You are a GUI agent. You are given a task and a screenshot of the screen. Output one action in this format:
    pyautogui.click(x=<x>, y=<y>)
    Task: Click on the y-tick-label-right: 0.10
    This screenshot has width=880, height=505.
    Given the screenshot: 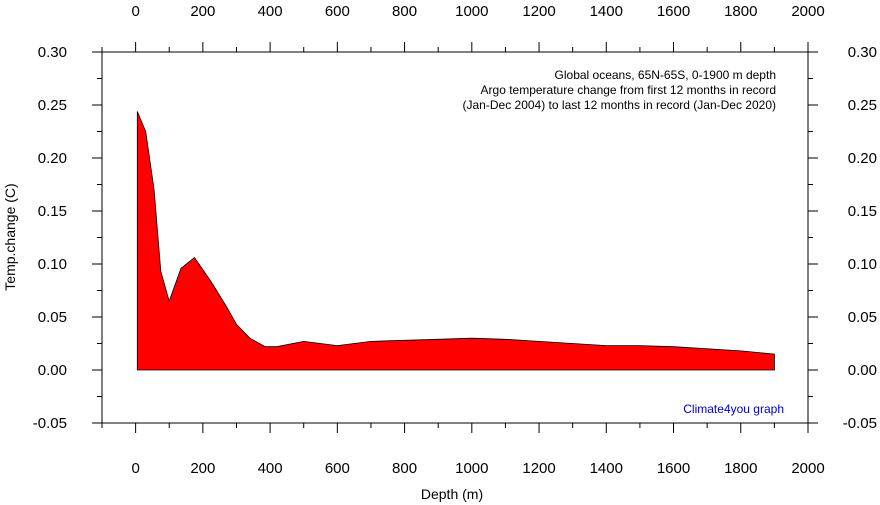 What is the action you would take?
    pyautogui.click(x=862, y=264)
    